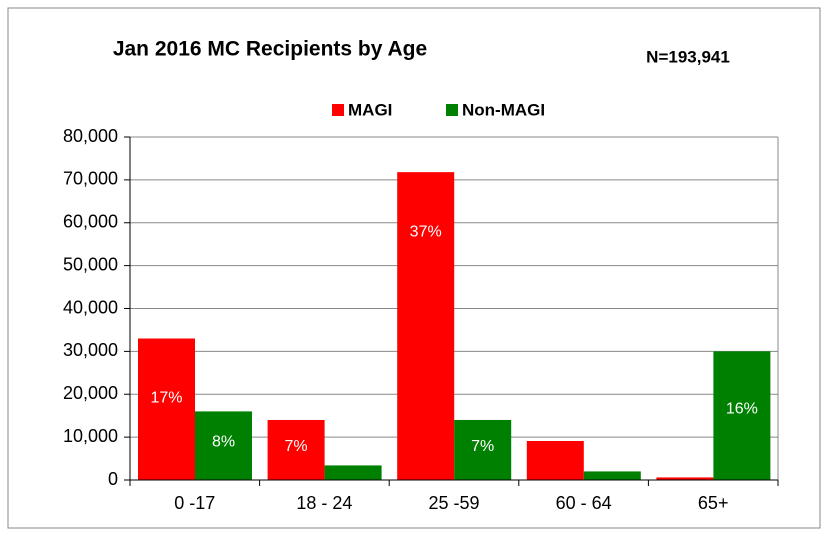  What do you see at coordinates (90, 222) in the screenshot?
I see `y-tick-label: 60,000` at bounding box center [90, 222].